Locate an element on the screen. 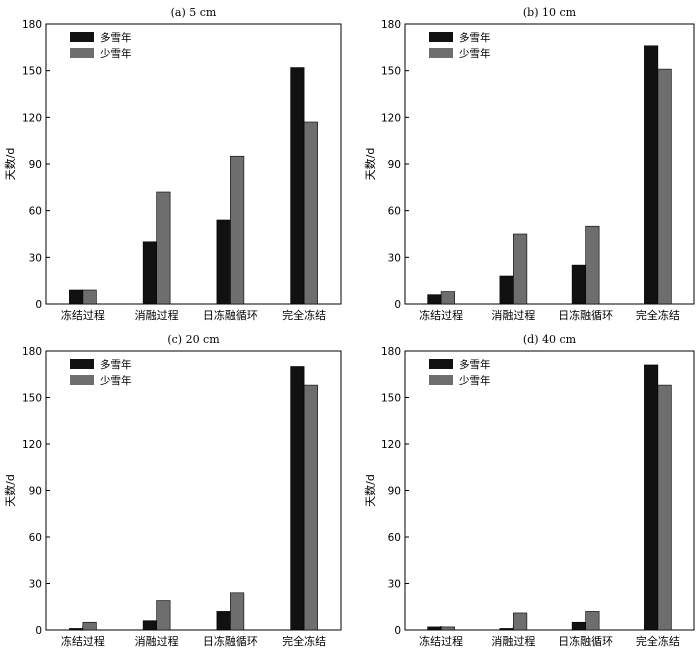 This screenshot has height=655, width=700. chart-title: (a) 5 cm is located at coordinates (194, 12).